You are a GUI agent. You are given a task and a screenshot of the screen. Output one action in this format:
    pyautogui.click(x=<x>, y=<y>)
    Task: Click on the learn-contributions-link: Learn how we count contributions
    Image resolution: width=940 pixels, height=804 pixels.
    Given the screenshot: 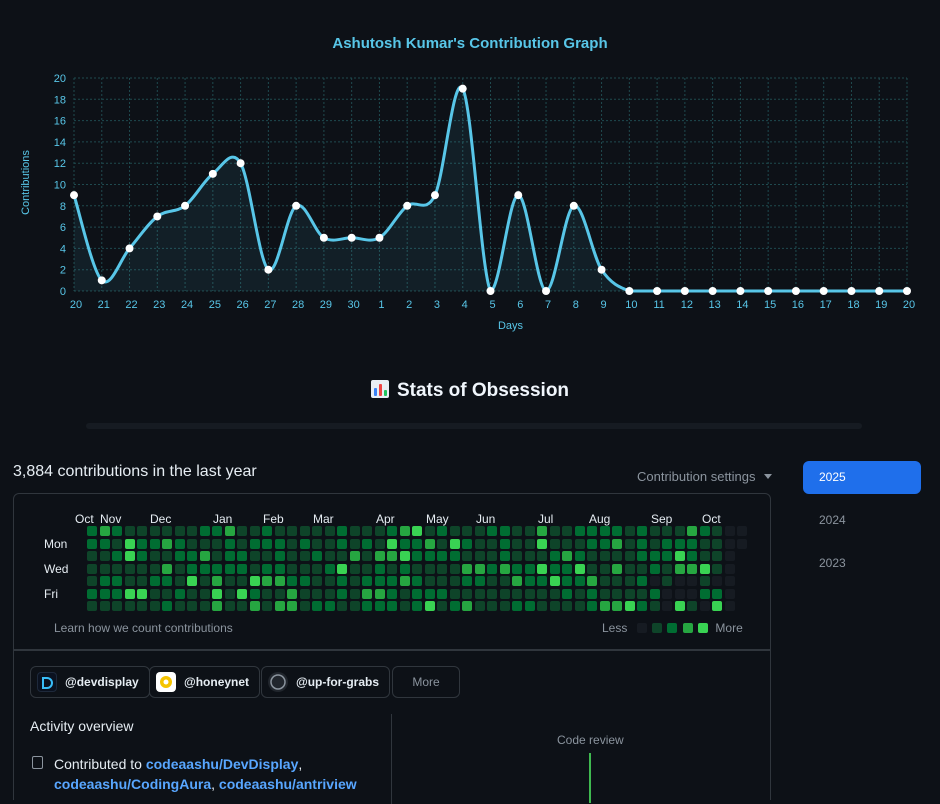 What is the action you would take?
    pyautogui.click(x=143, y=628)
    